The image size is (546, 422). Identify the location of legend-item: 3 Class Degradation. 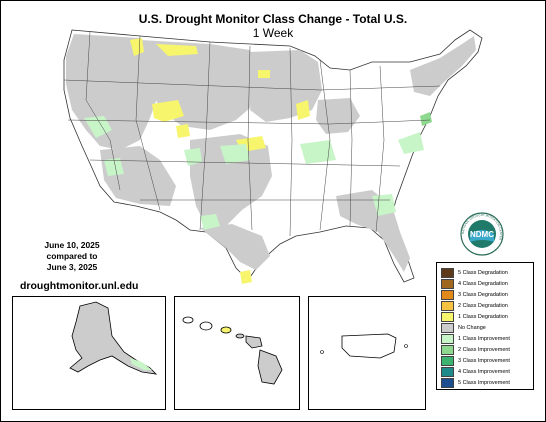
(487, 295).